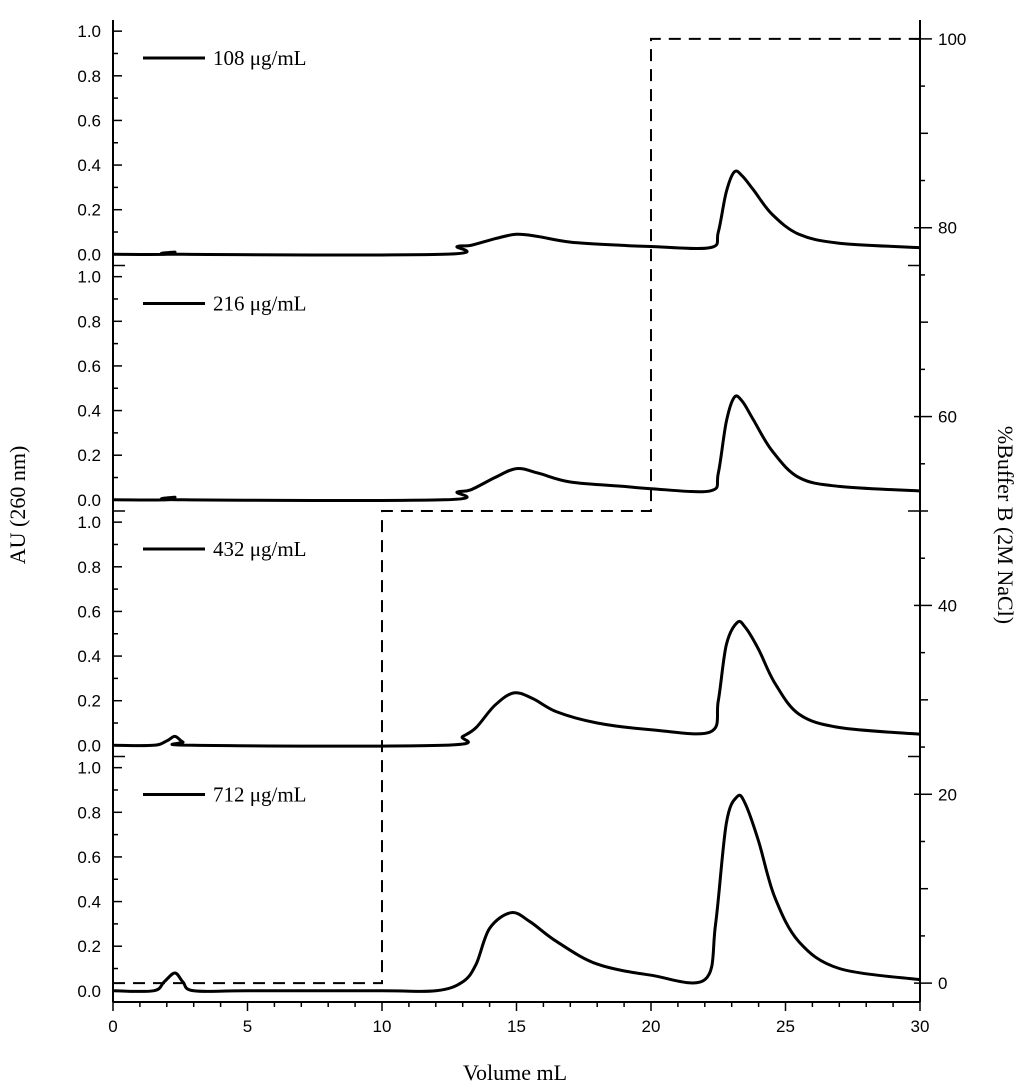  What do you see at coordinates (17, 505) in the screenshot?
I see `y-axis-left-title: AU (260 nm)` at bounding box center [17, 505].